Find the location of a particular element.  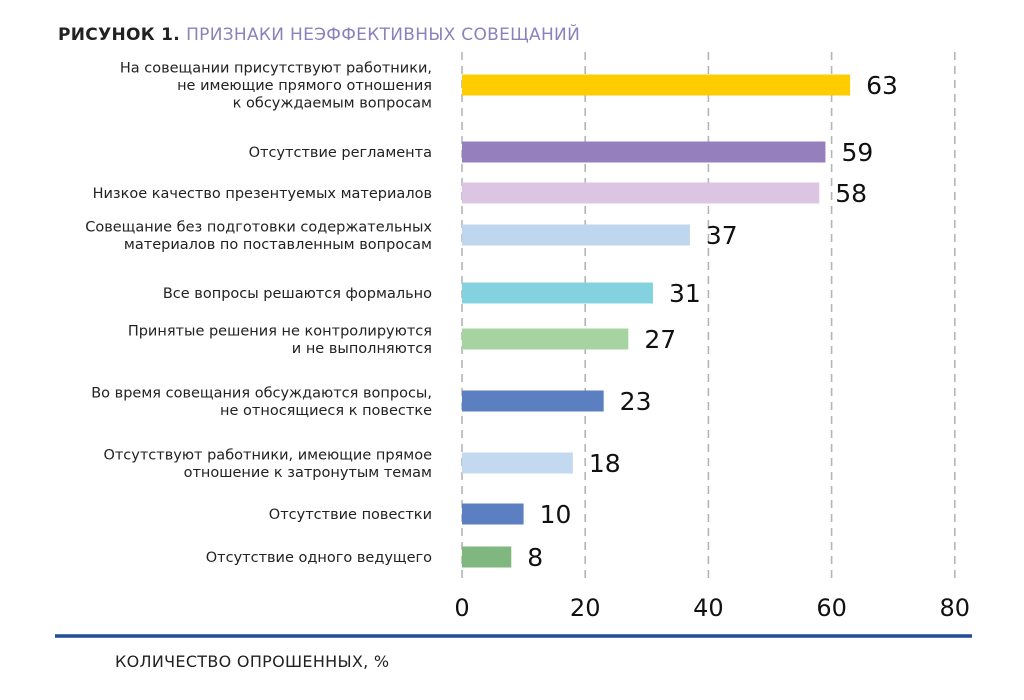

bar-value-label: 8 is located at coordinates (535, 557).